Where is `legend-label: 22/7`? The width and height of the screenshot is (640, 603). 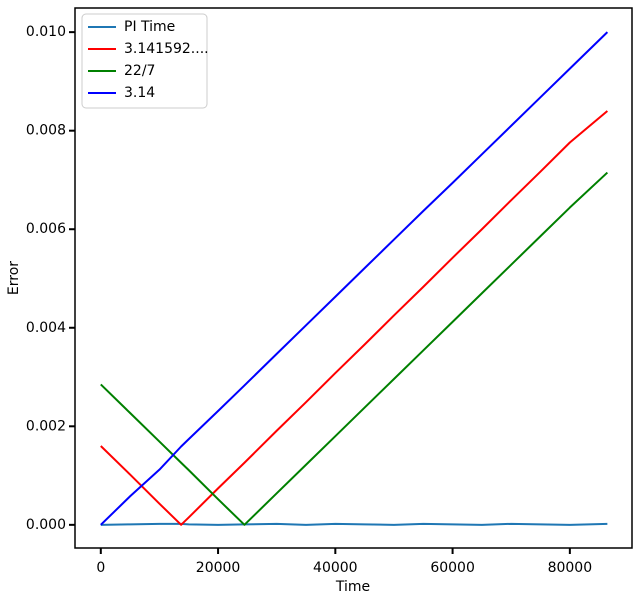
legend-label: 22/7 is located at coordinates (139, 71).